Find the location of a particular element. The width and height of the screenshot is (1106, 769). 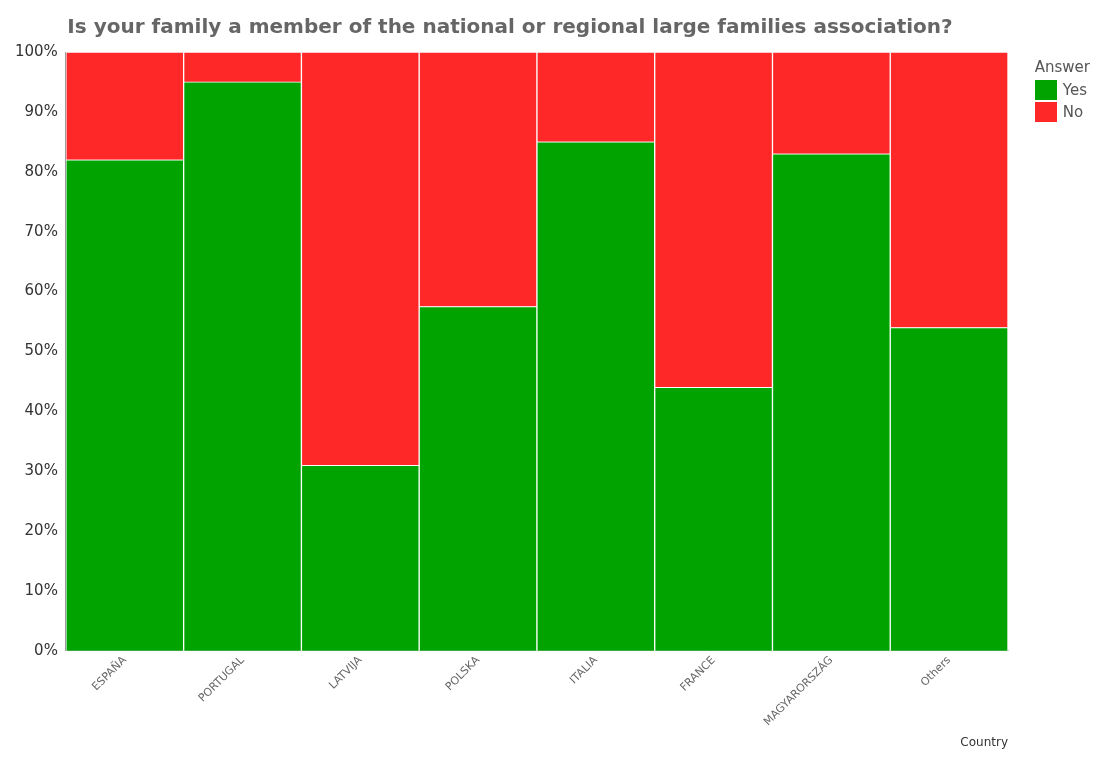

y-tick-label: 70% is located at coordinates (41, 230).